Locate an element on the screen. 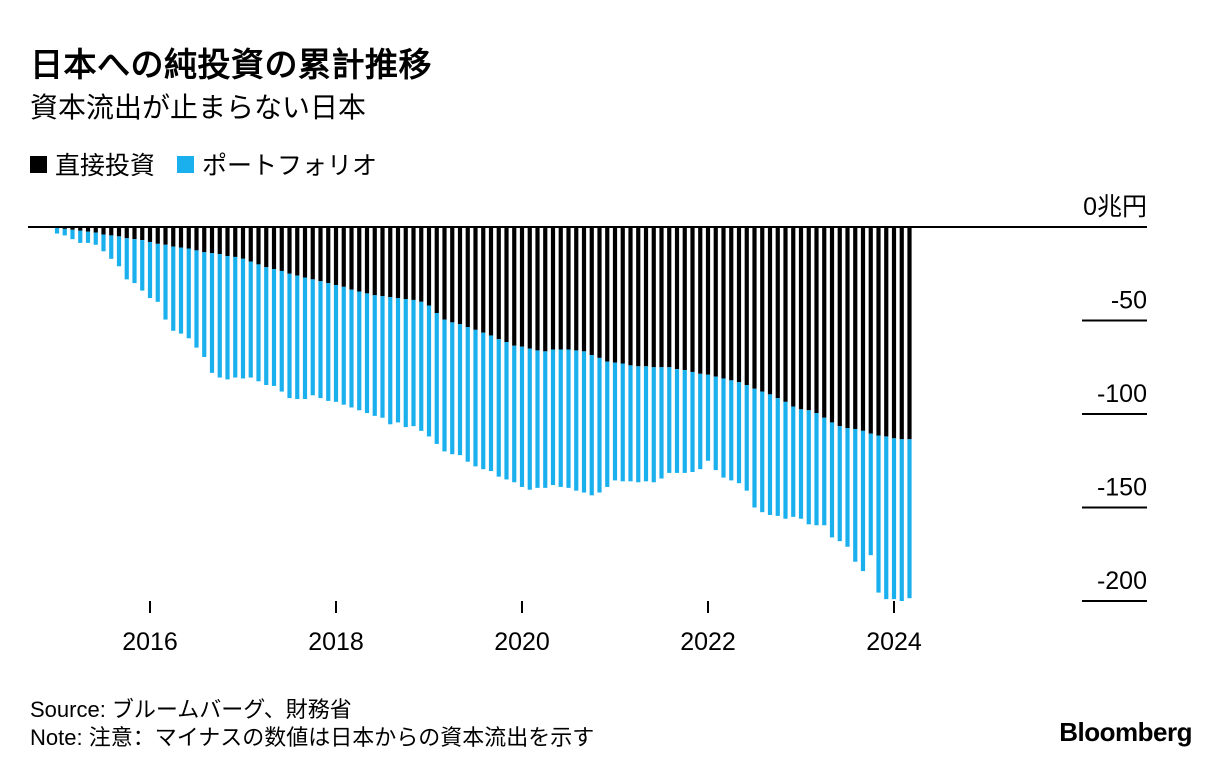 The height and width of the screenshot is (778, 1230). bloomberg-logo: Bloomberg is located at coordinates (1125, 732).